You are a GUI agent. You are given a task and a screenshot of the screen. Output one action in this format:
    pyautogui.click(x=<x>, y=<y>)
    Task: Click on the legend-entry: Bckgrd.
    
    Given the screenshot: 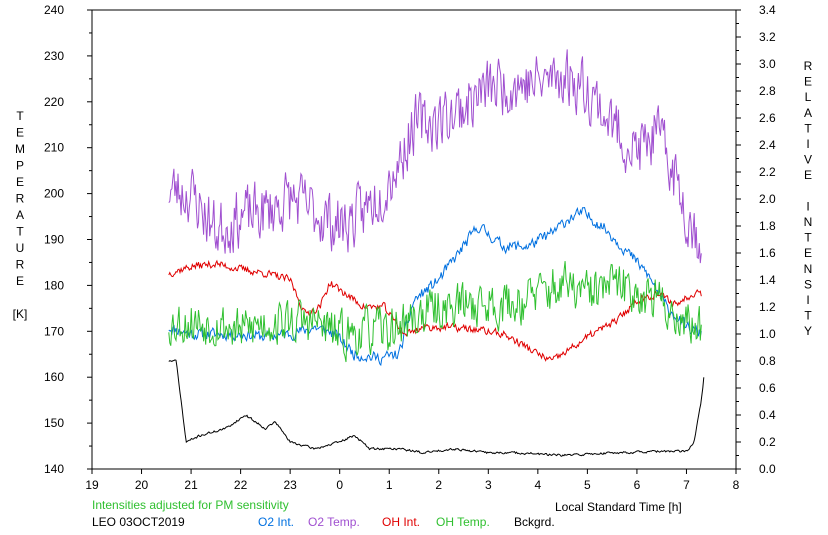 What is the action you would take?
    pyautogui.click(x=534, y=522)
    